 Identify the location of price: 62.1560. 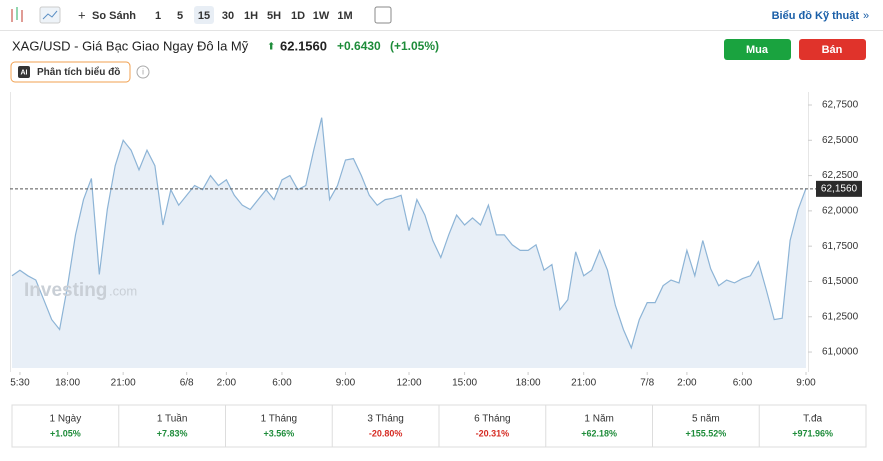
(303, 45).